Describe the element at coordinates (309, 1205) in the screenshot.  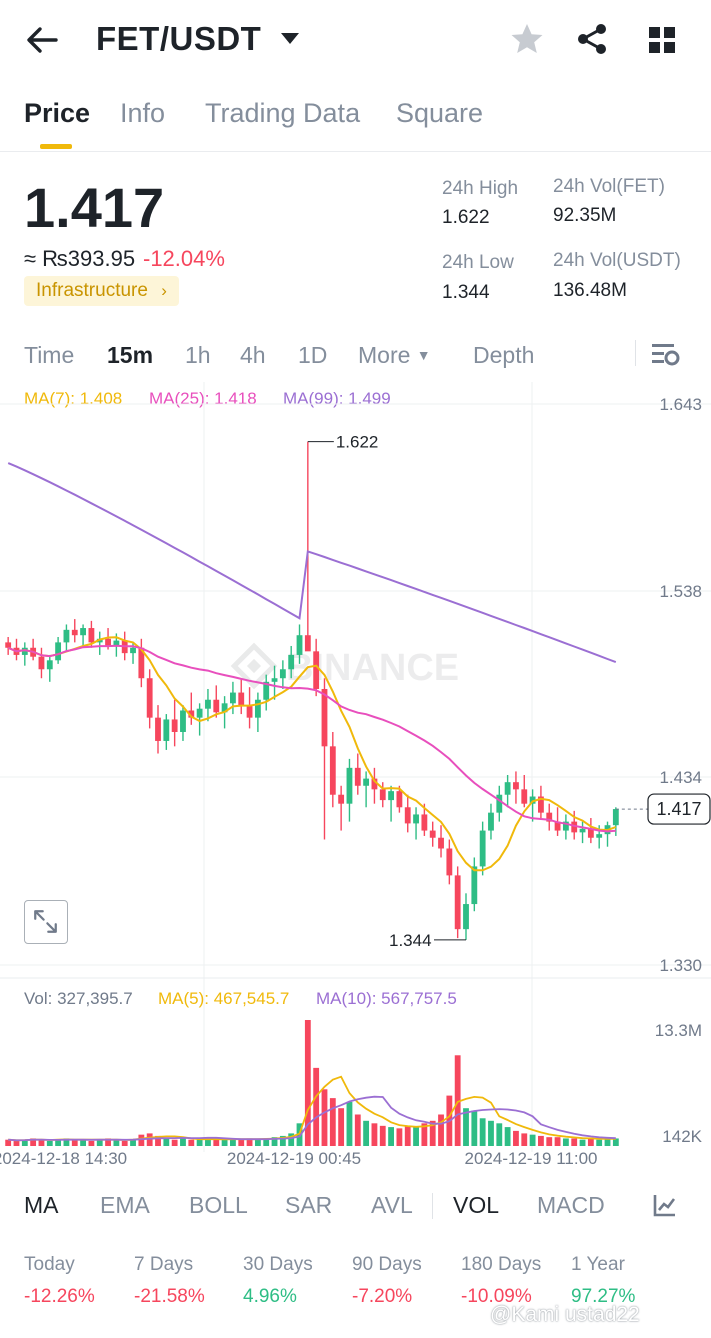
I see `indicator-sar: SAR` at that location.